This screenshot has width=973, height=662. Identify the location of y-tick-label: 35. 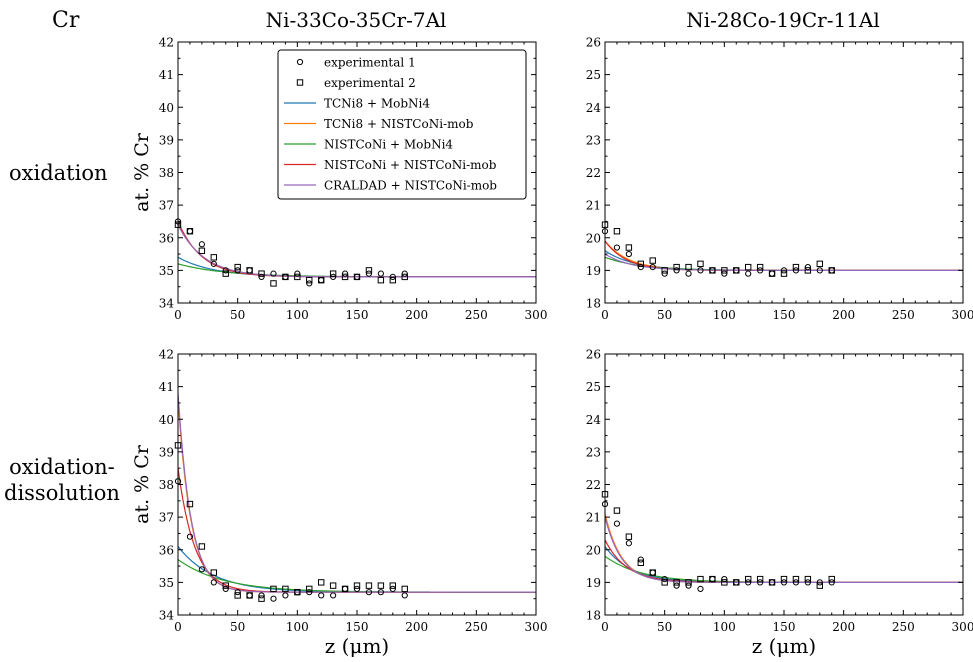
(166, 583).